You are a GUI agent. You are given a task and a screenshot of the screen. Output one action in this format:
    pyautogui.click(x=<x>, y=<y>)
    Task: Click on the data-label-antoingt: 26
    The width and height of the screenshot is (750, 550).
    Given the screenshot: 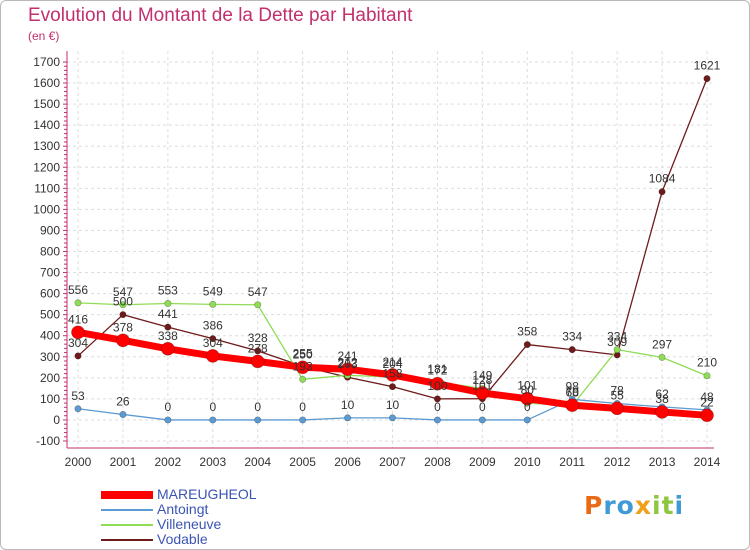 What is the action you would take?
    pyautogui.click(x=123, y=401)
    